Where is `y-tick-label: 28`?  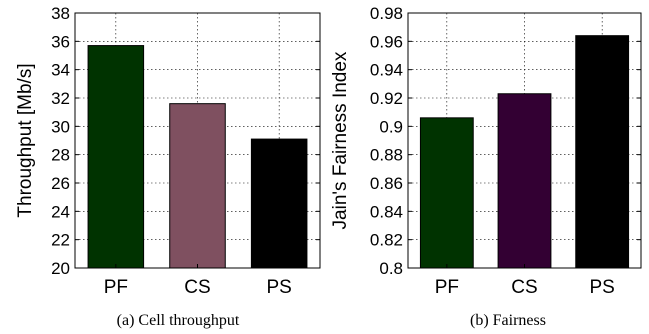 y-tick-label: 28 is located at coordinates (60, 155).